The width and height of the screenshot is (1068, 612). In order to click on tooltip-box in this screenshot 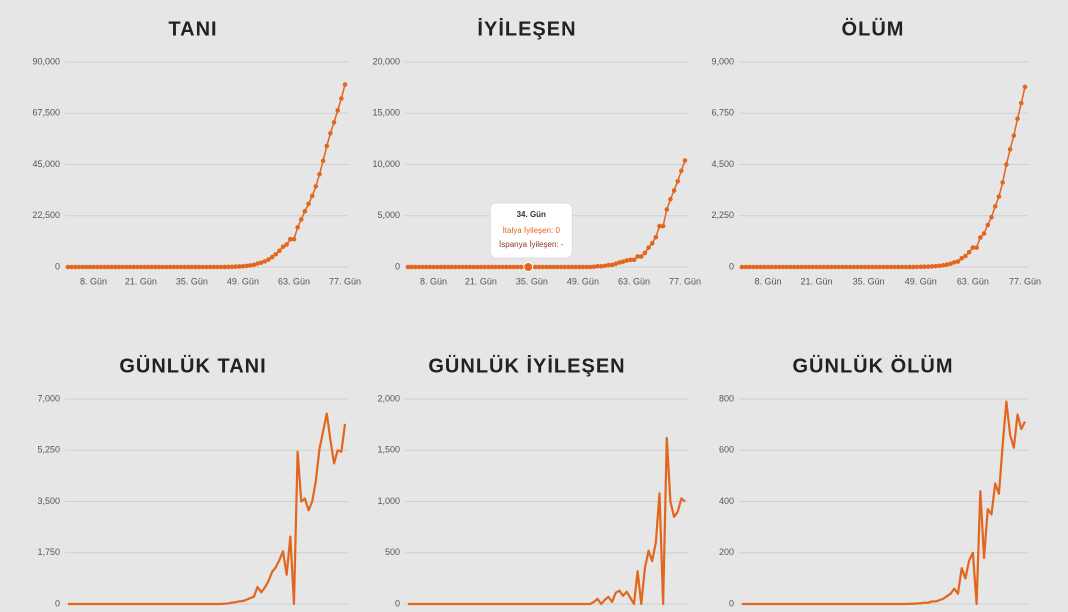, I will do `click(531, 230)`.